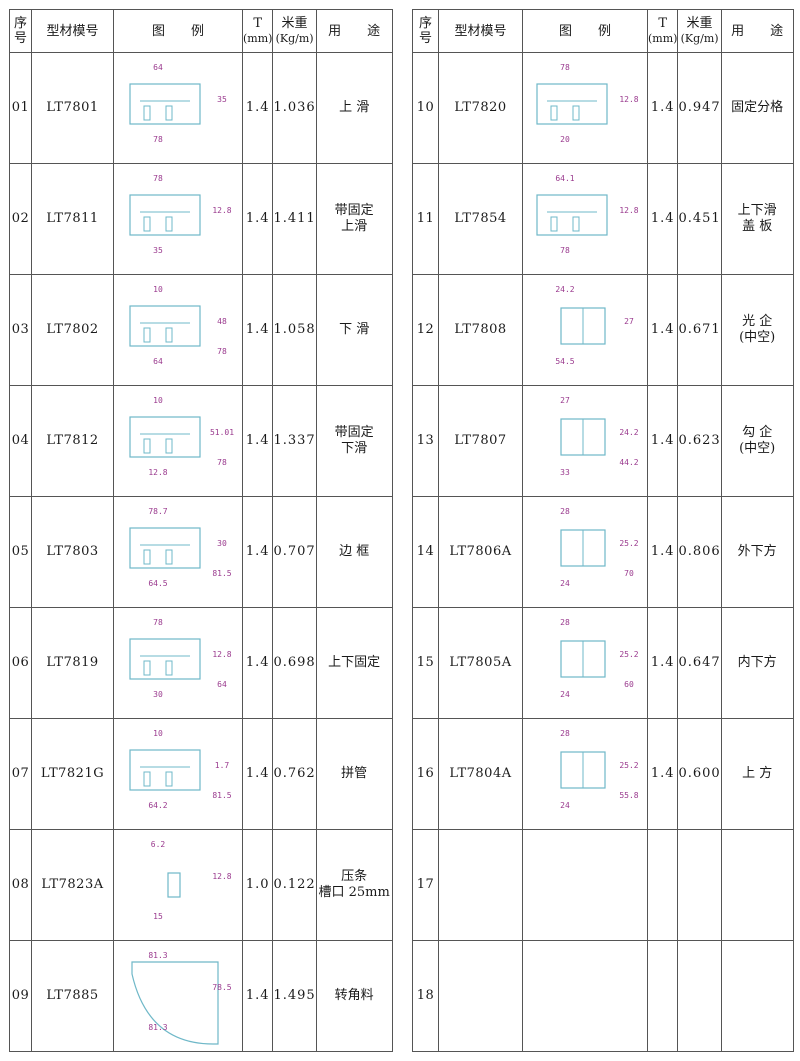  Describe the element at coordinates (178, 103) in the screenshot. I see `profile-drawing: 64 35 78` at that location.